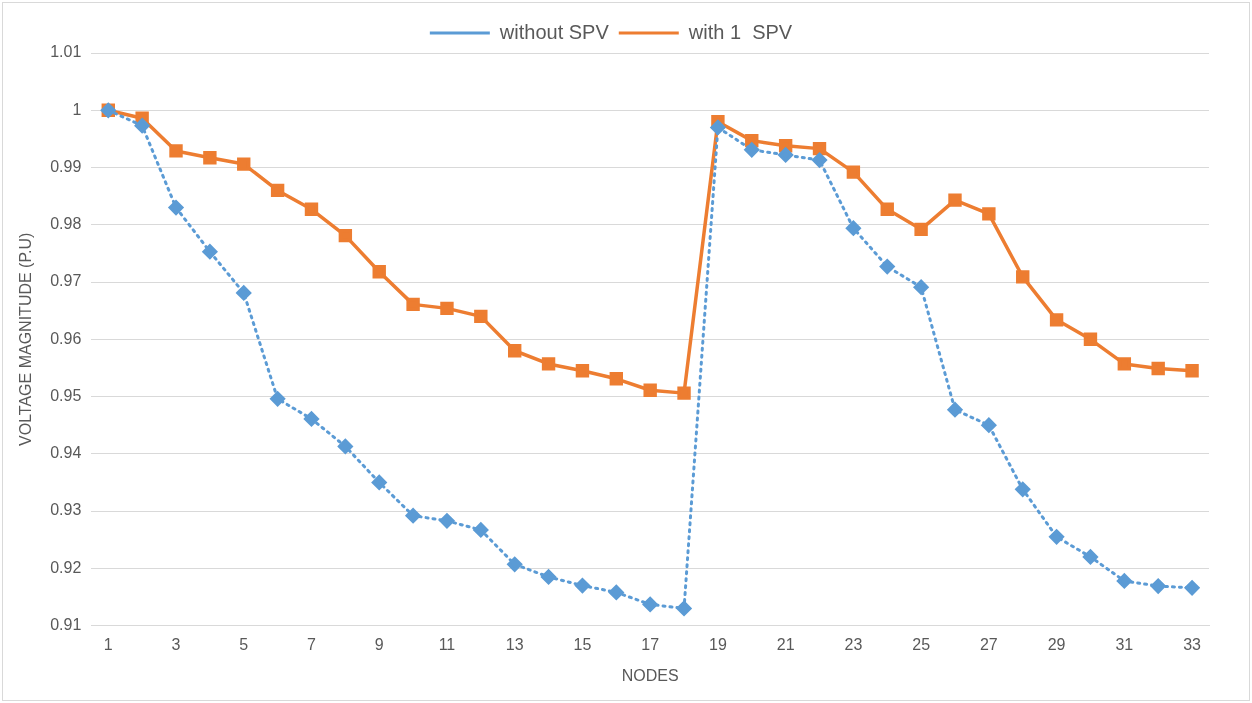 This screenshot has width=1252, height=703. Describe the element at coordinates (108, 644) in the screenshot. I see `x-tick-label: 1` at that location.